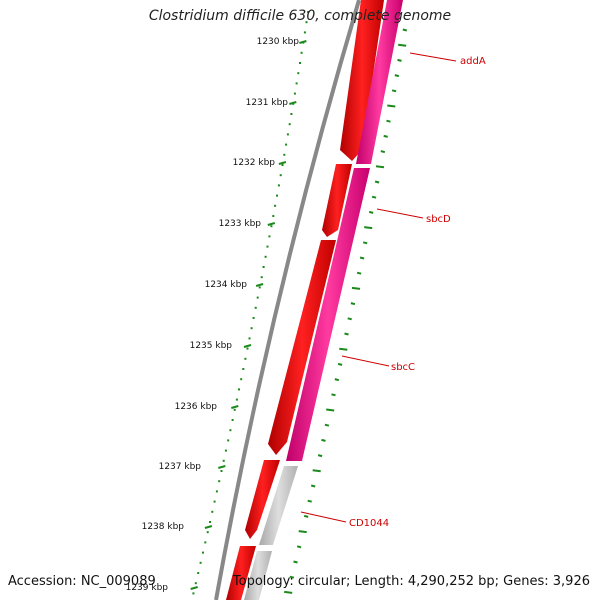 The image size is (600, 600). What do you see at coordinates (403, 367) in the screenshot?
I see `gene-label-sbcc: sbcC` at bounding box center [403, 367].